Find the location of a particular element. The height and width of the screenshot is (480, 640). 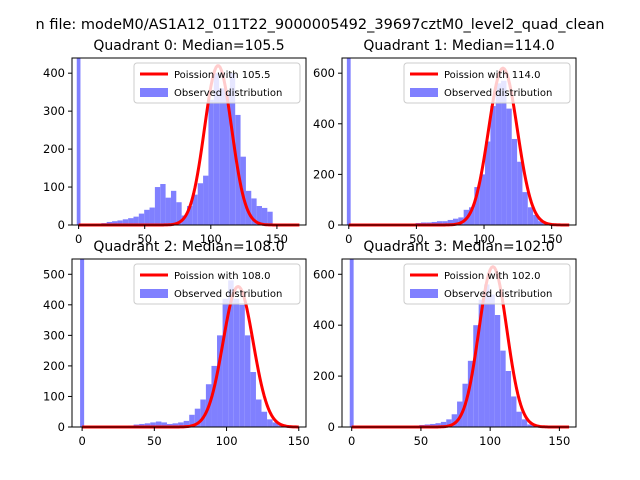

y-tick-label: 500 is located at coordinates (54, 274).